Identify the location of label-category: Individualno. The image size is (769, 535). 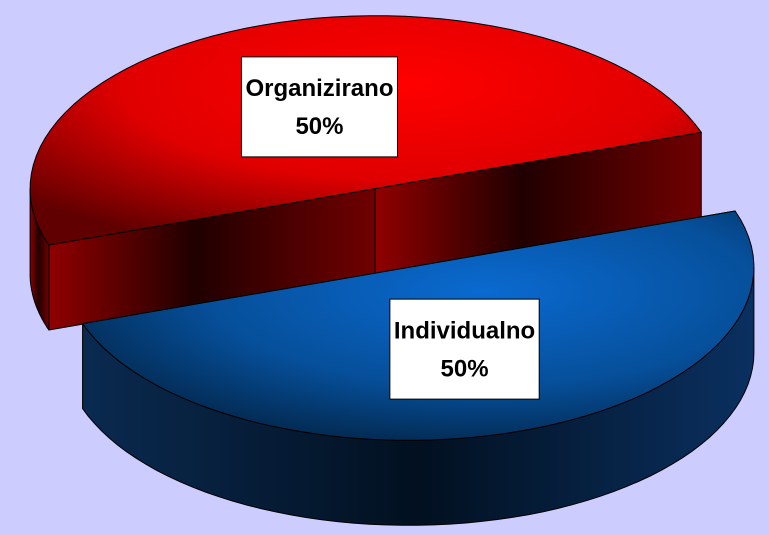
(464, 330).